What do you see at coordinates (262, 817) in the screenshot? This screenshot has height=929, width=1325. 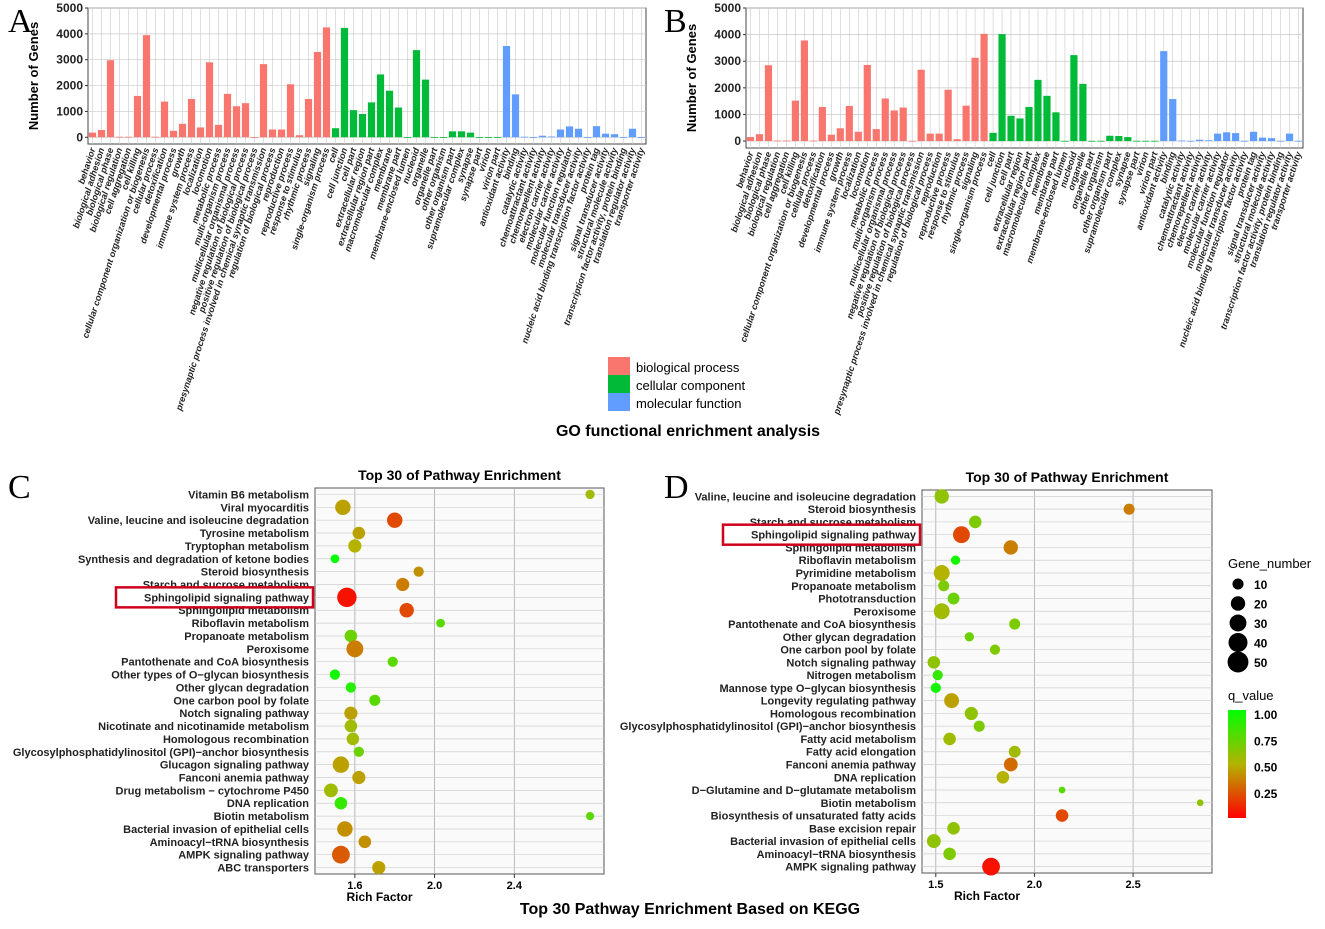 I see `y-tick-label: Biotin metabolism` at bounding box center [262, 817].